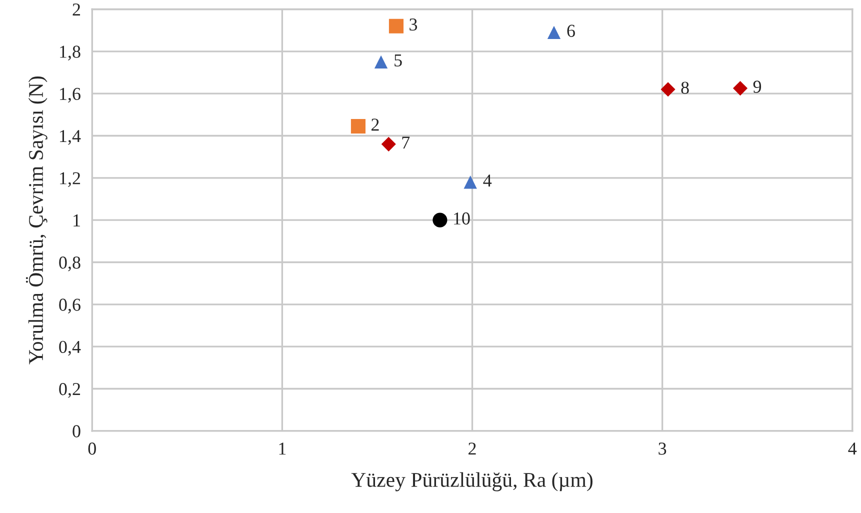 Image resolution: width=861 pixels, height=513 pixels. What do you see at coordinates (70, 179) in the screenshot?
I see `y-tick-label: 1,2` at bounding box center [70, 179].